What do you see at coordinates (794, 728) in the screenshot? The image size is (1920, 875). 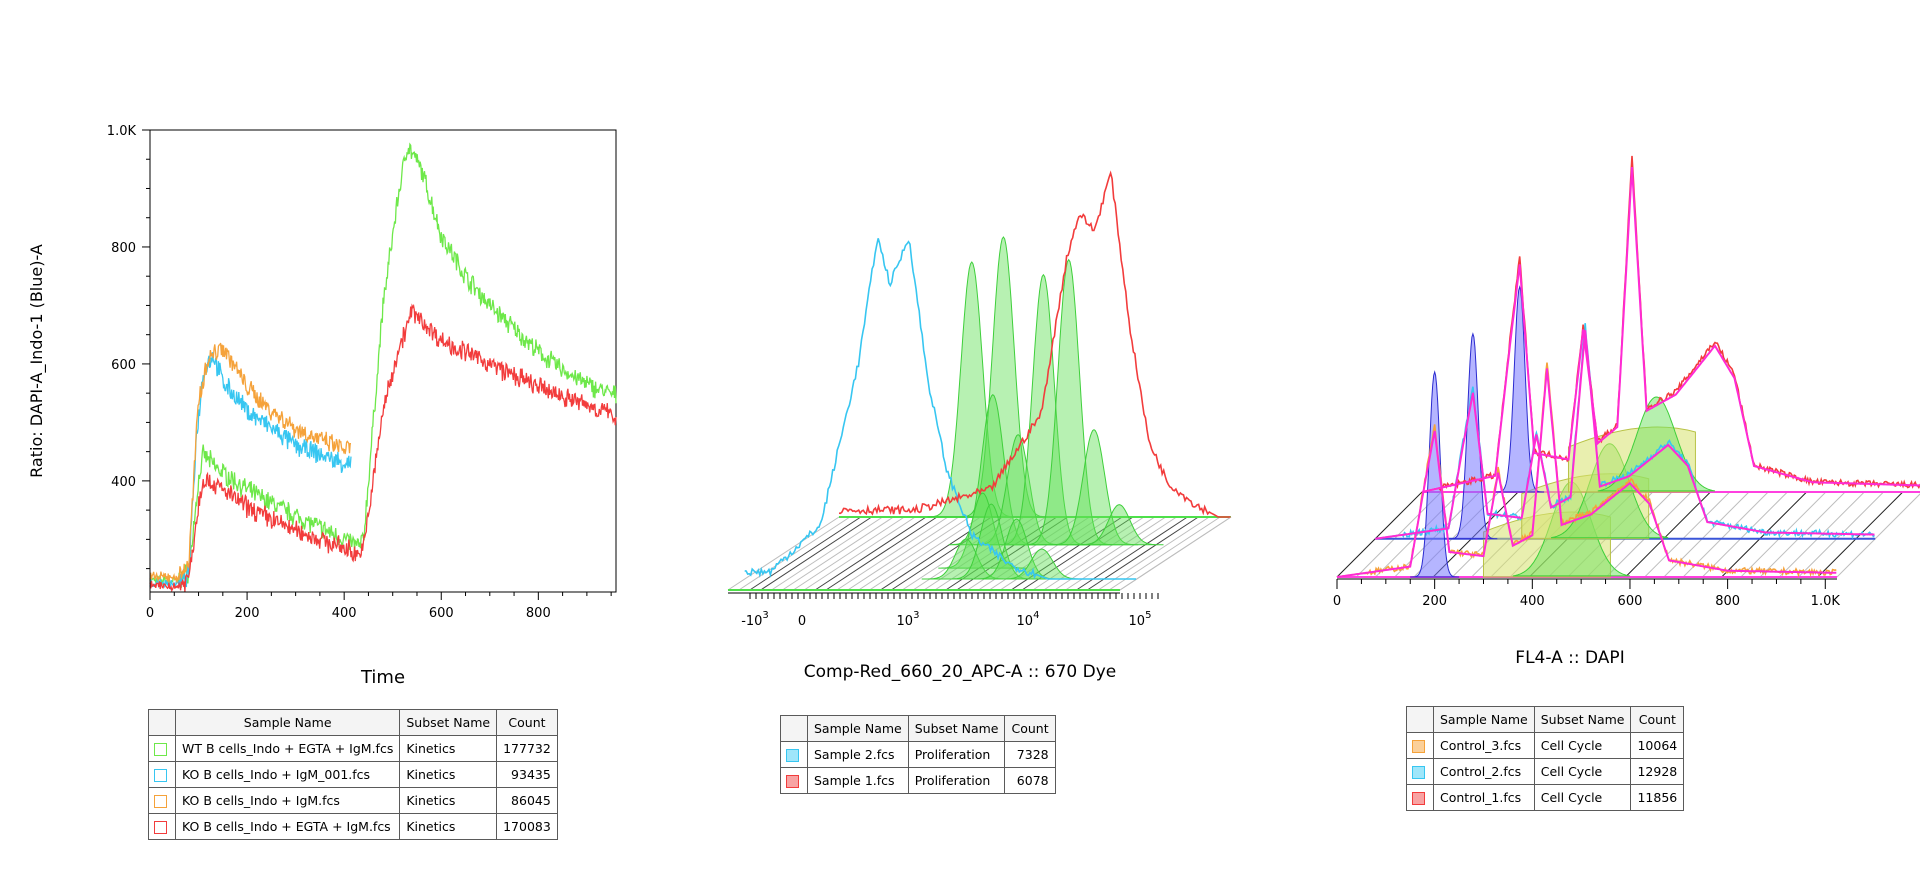 I see `legend-header-swatch` at bounding box center [794, 728].